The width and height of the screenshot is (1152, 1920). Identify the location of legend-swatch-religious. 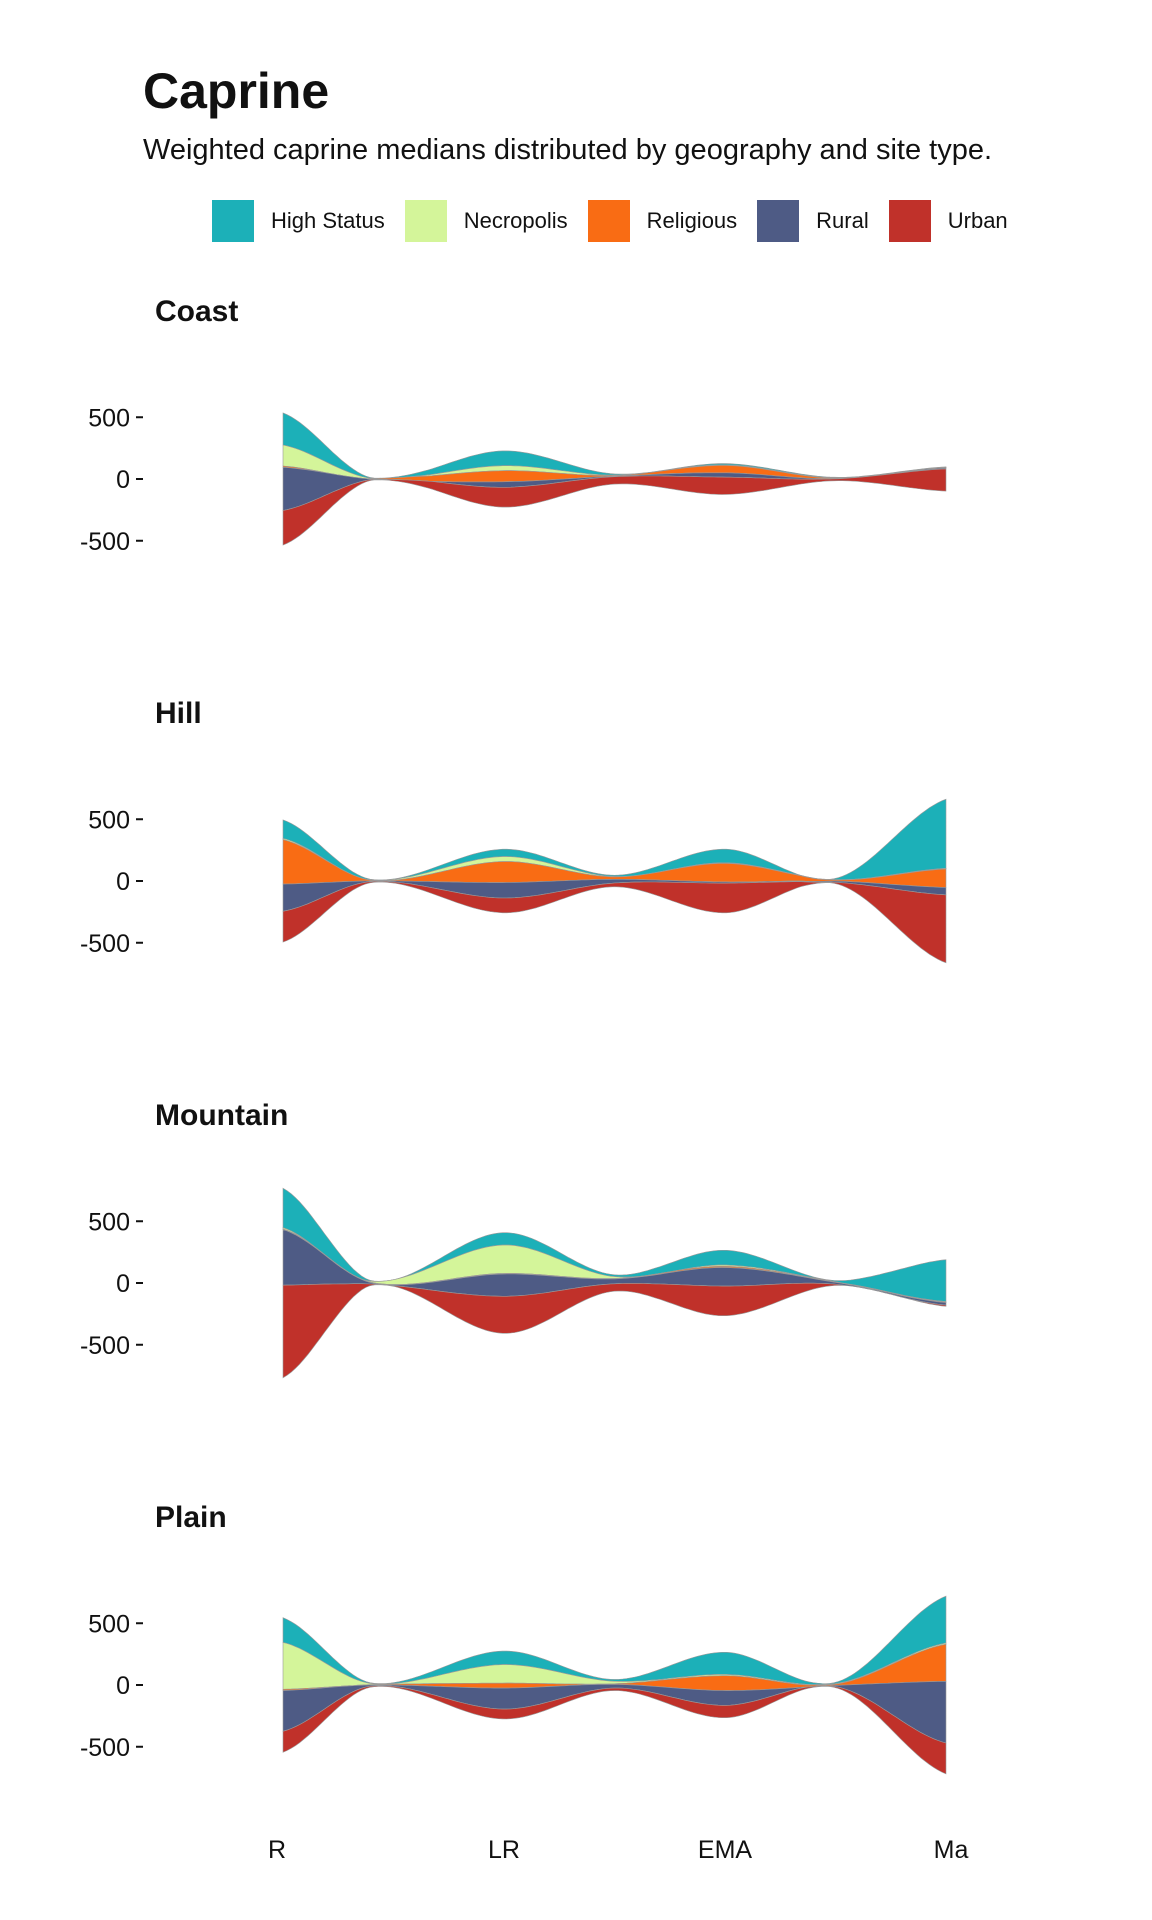
(608, 221).